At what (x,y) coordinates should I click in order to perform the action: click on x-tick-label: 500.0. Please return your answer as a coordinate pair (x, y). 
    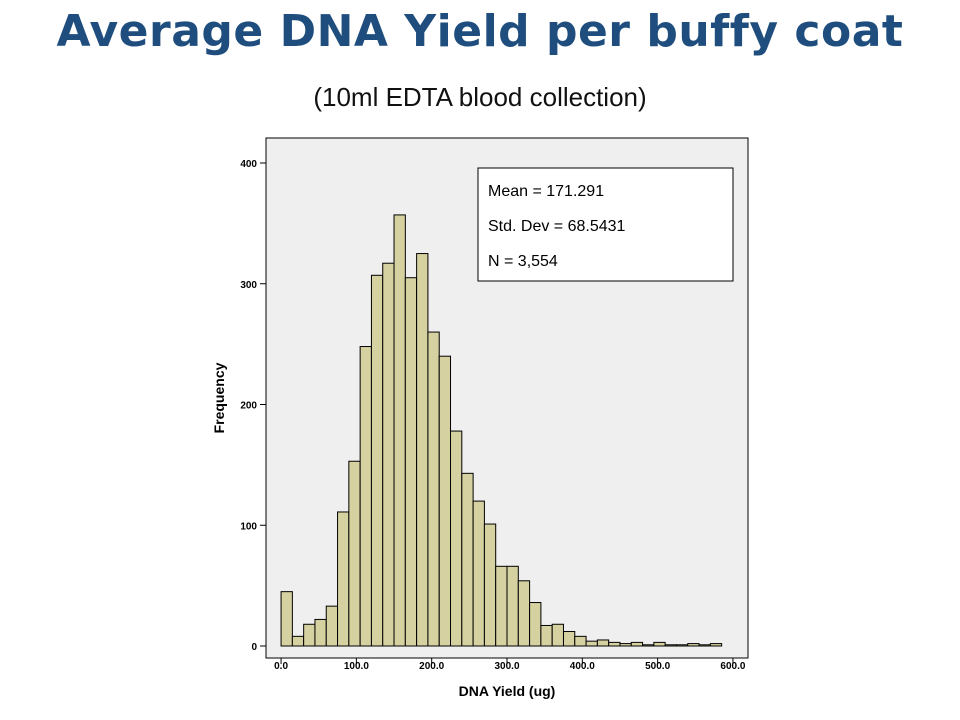
    Looking at the image, I should click on (657, 666).